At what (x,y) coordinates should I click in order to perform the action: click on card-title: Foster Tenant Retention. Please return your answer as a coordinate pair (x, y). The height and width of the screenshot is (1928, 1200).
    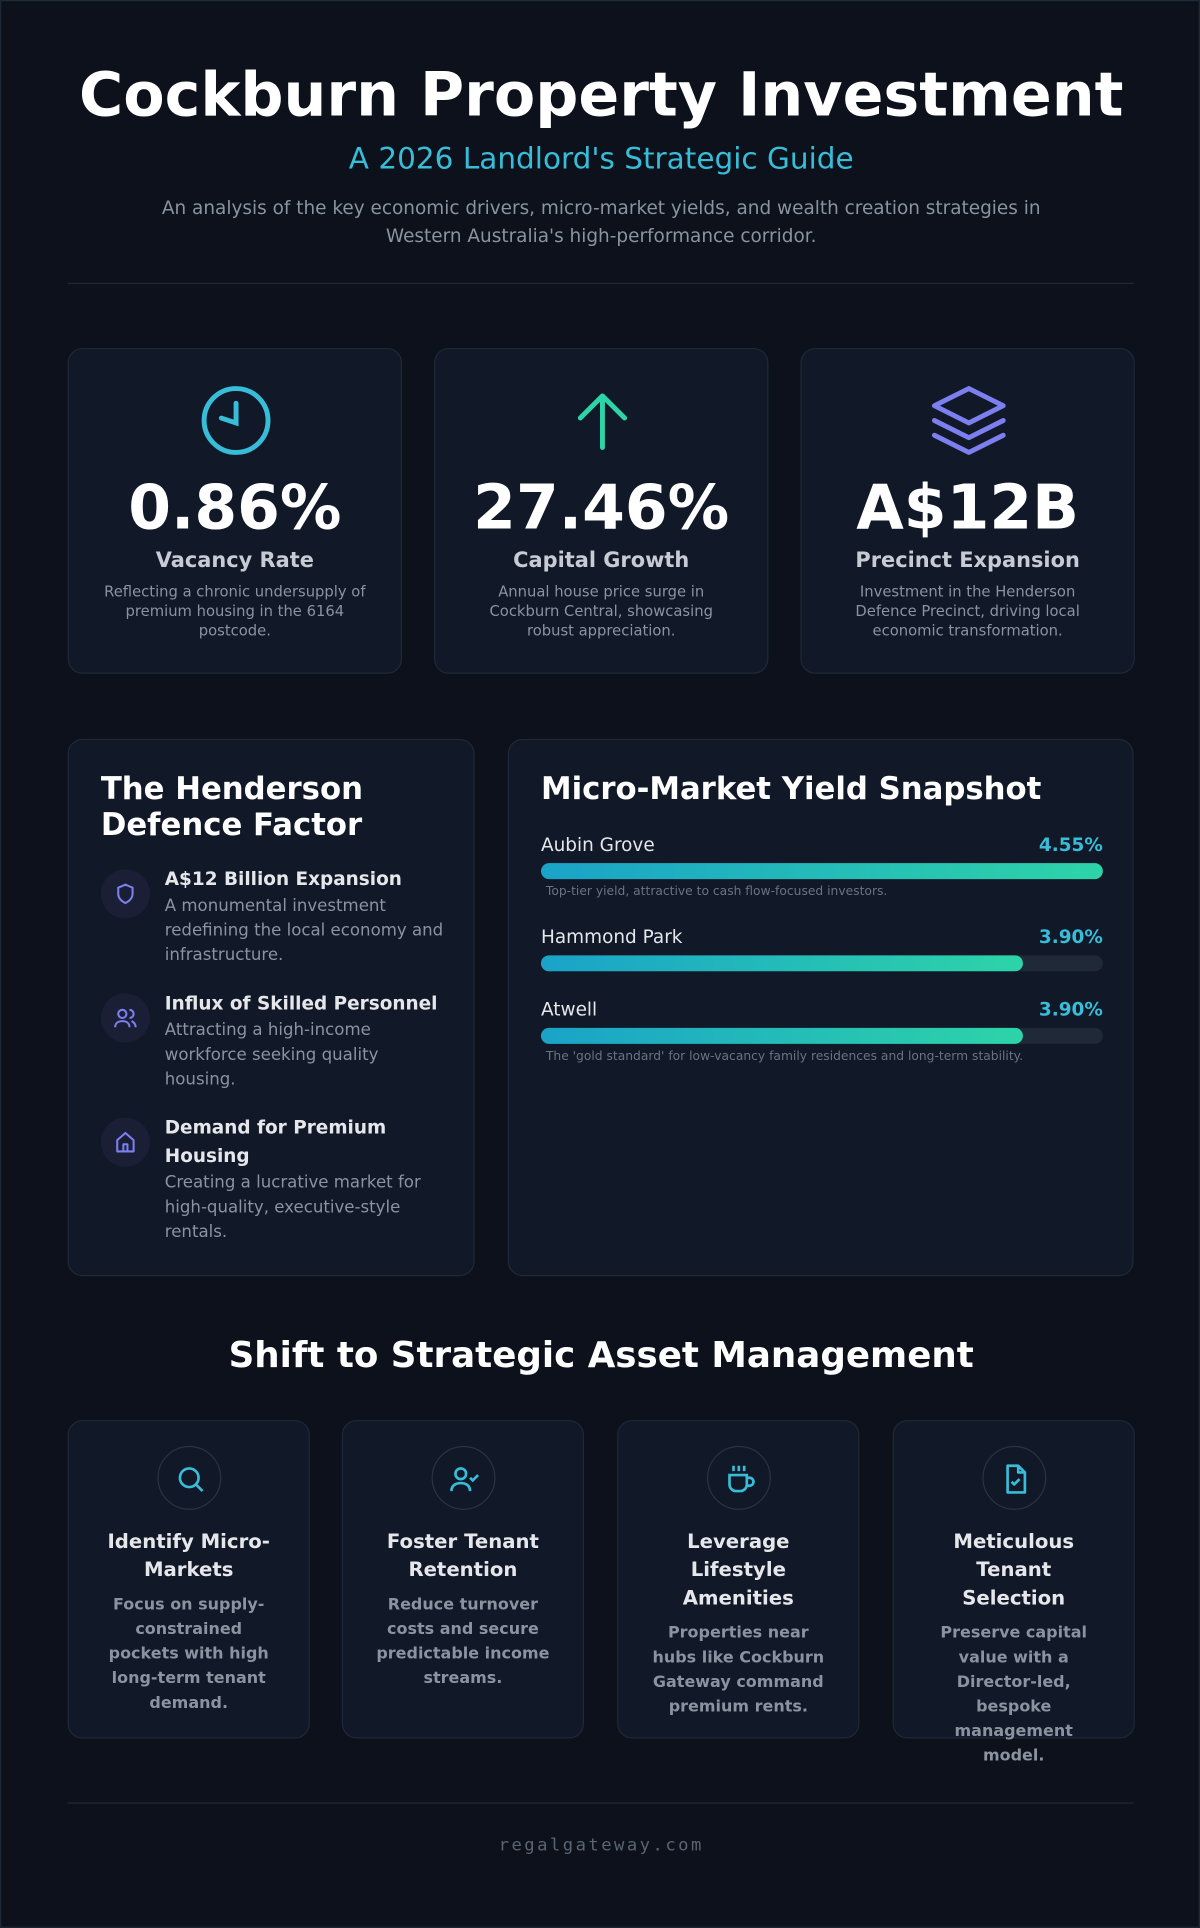
    Looking at the image, I should click on (462, 1555).